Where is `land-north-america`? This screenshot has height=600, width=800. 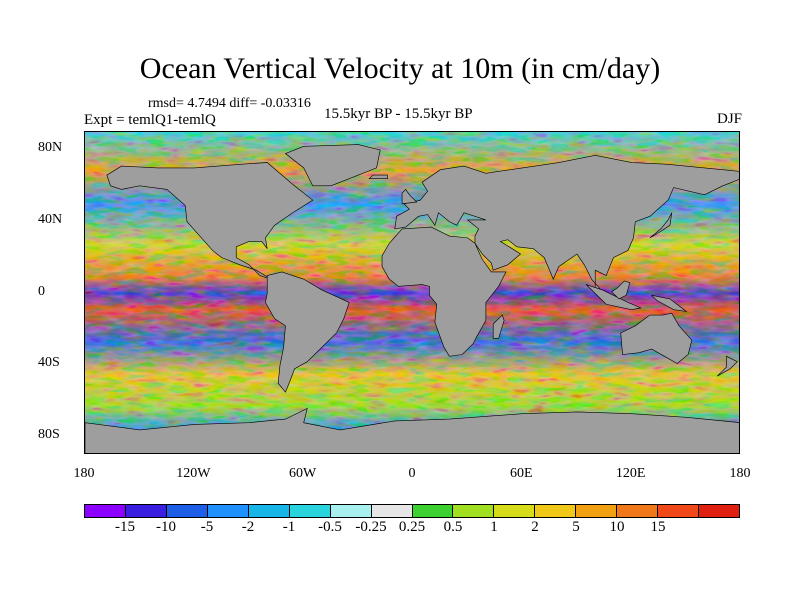 land-north-america is located at coordinates (210, 221).